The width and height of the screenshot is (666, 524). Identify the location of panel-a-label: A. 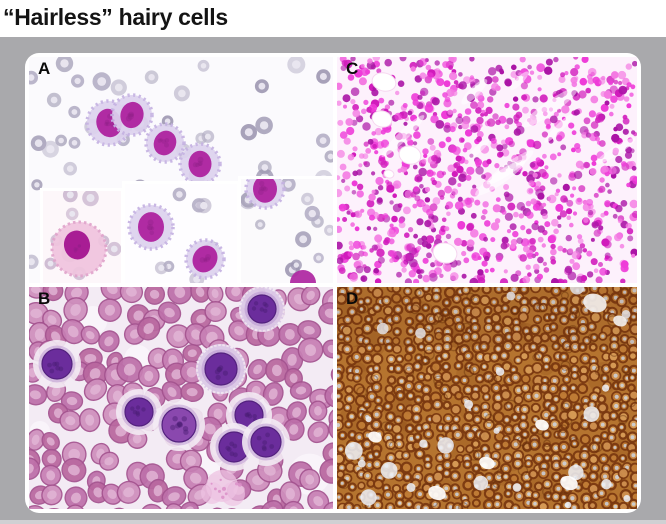
(44, 68).